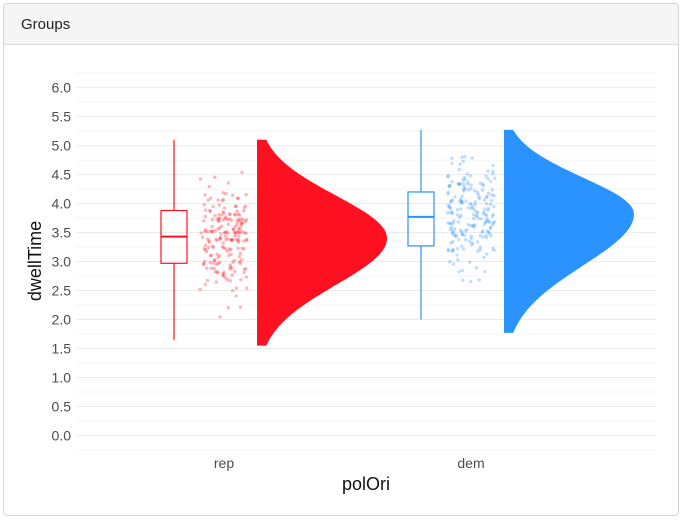 Image resolution: width=684 pixels, height=522 pixels. I want to click on y-tick-label: 5.5, so click(62, 117).